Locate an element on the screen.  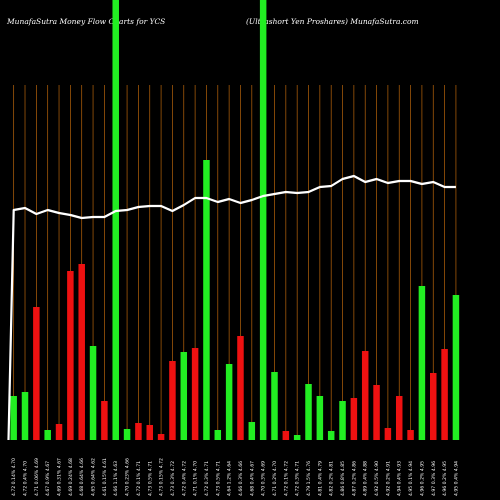
x-tick-label: 4.61 0.15% 4.61 is located at coordinates (105, 477).